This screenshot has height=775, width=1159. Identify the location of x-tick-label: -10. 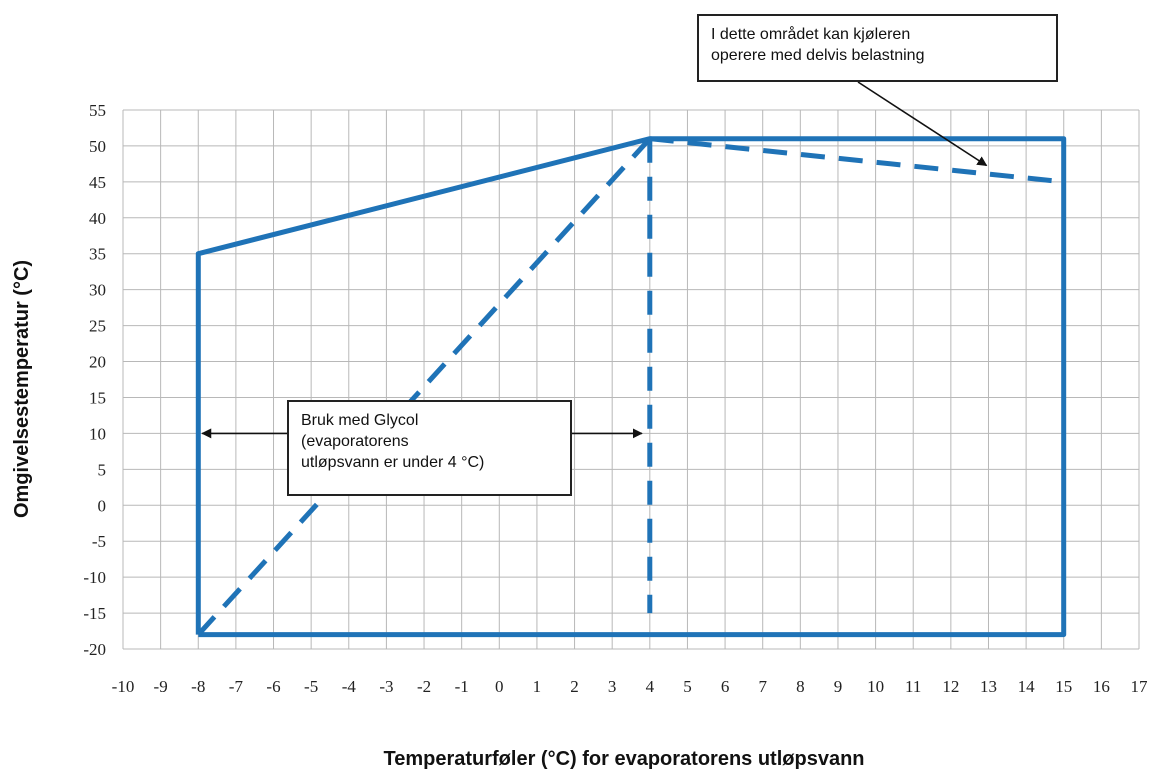
(123, 686).